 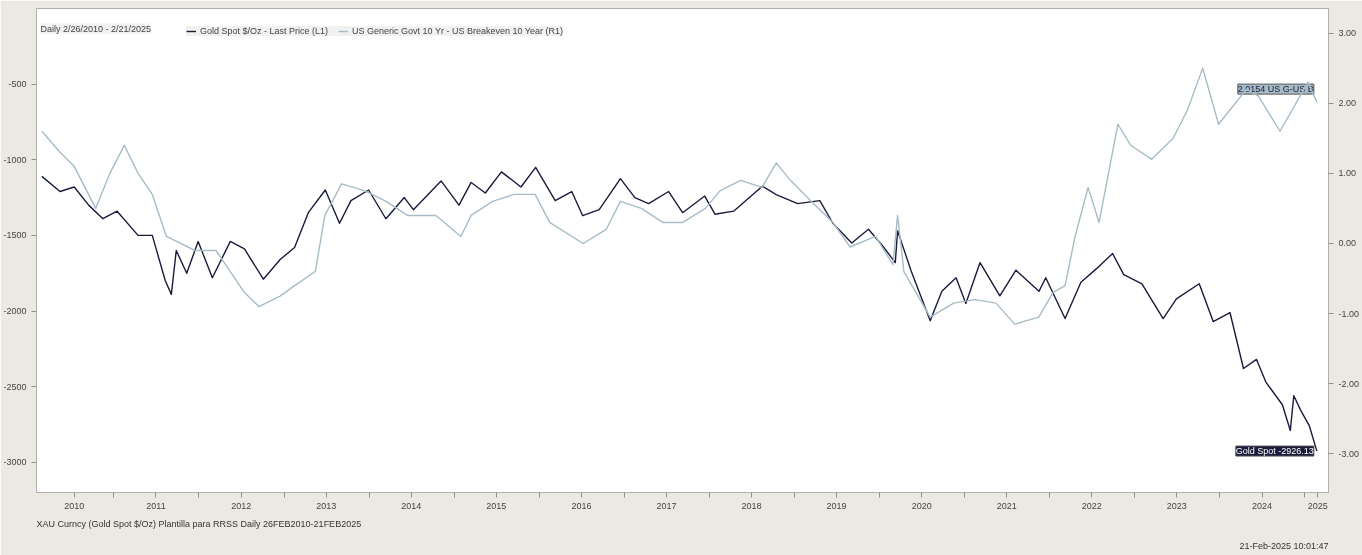 What do you see at coordinates (581, 505) in the screenshot?
I see `x-tick-label: 2016` at bounding box center [581, 505].